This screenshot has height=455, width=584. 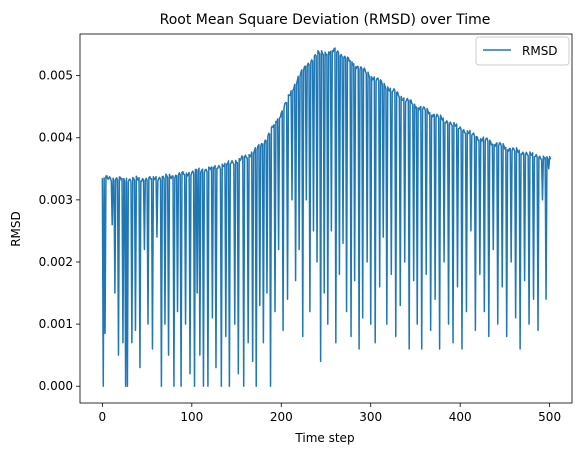 I want to click on y-tick-label: 0.005, so click(x=56, y=76).